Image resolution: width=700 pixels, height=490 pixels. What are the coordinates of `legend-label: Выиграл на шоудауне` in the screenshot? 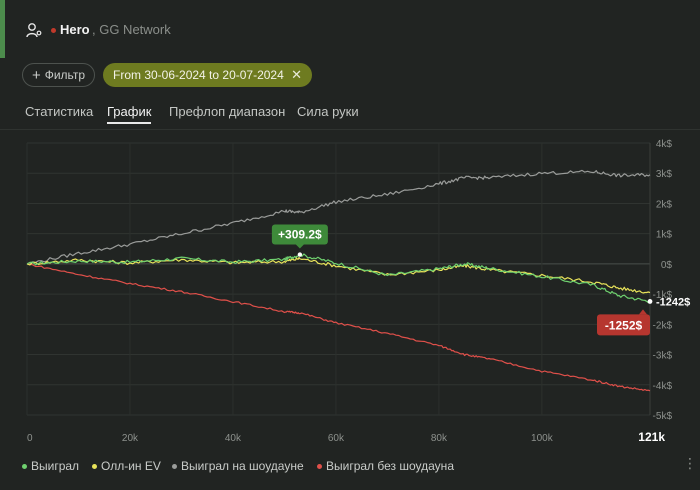 It's located at (242, 466).